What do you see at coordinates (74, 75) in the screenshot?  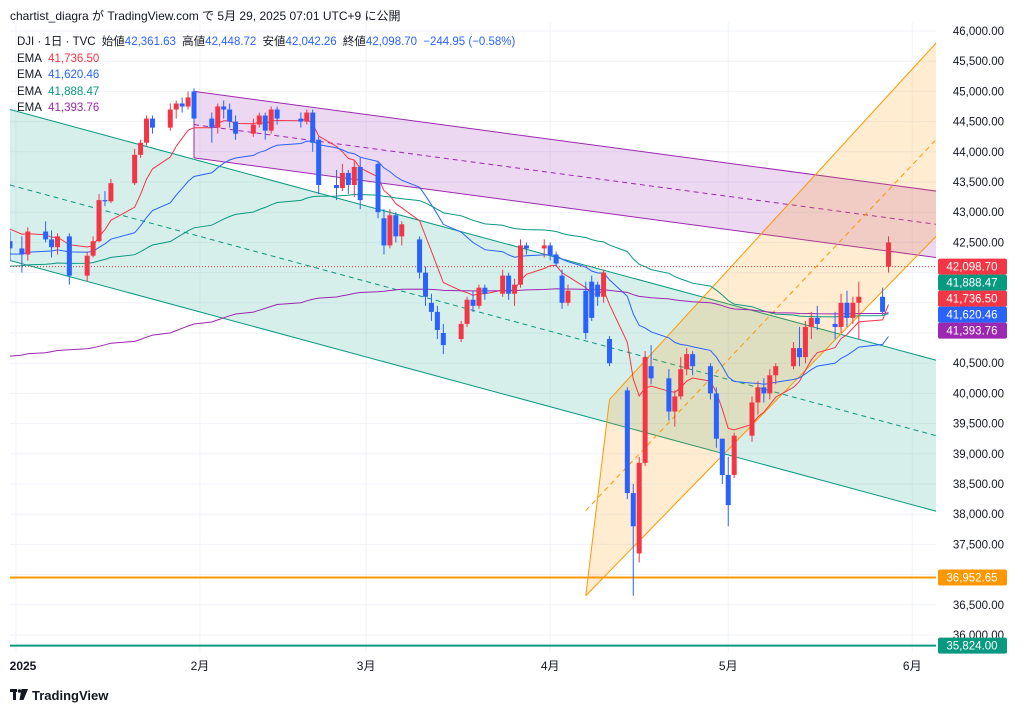 I see `ema-value: 41,620.46` at bounding box center [74, 75].